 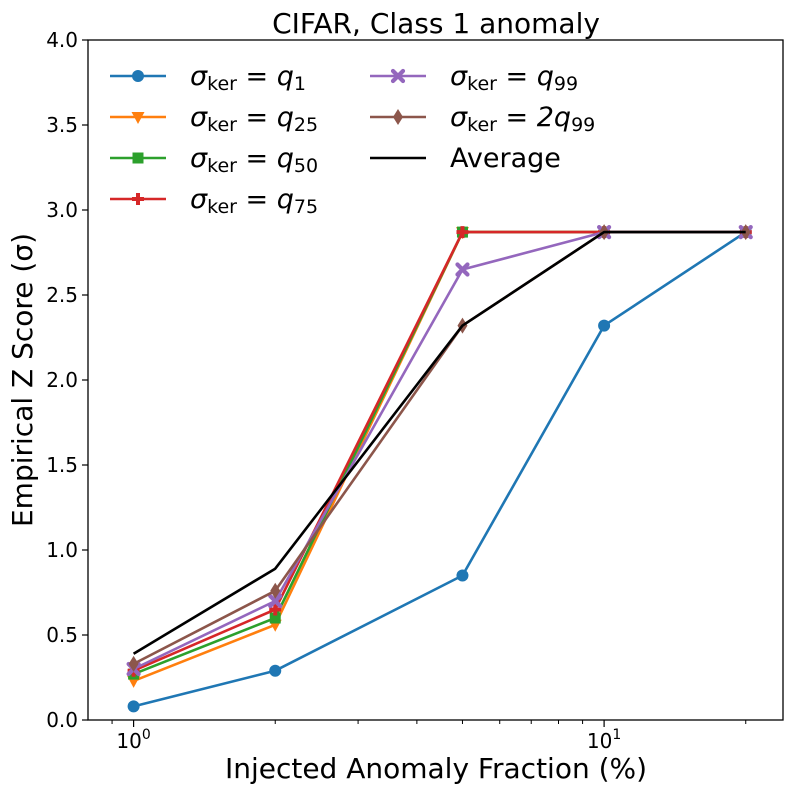 I want to click on chart-title: CIFAR, Class 1 anomaly, so click(x=436, y=23).